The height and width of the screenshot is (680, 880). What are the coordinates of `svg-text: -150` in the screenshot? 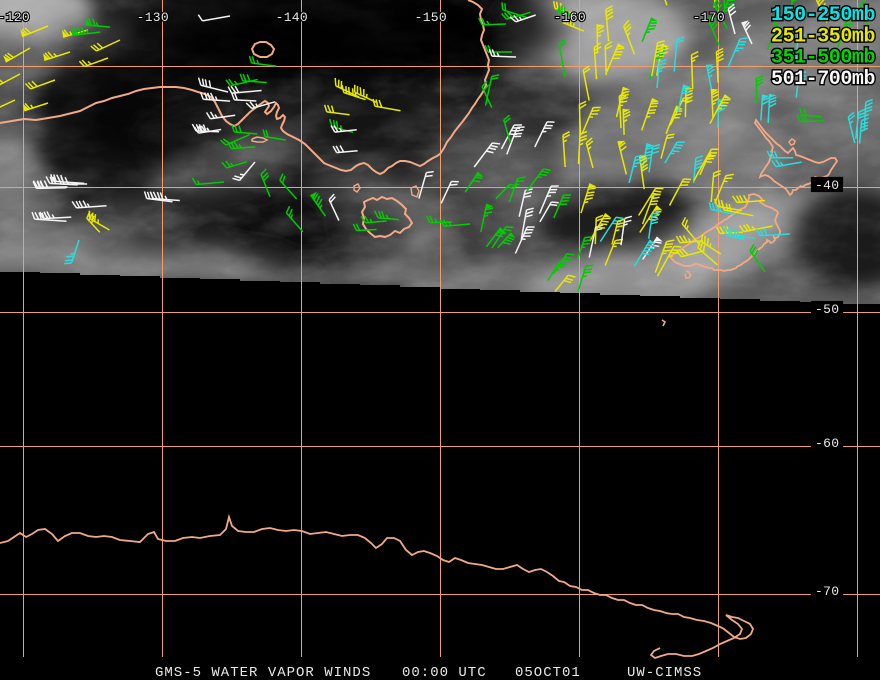 It's located at (431, 17).